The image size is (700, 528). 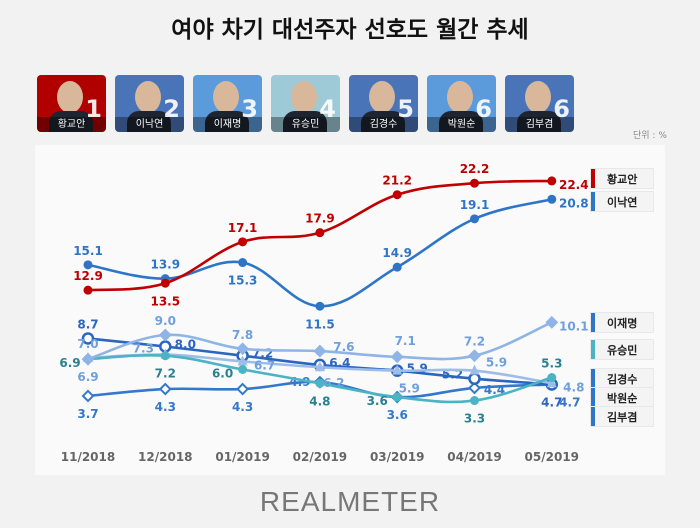 I want to click on data-label: 3.3, so click(x=474, y=419).